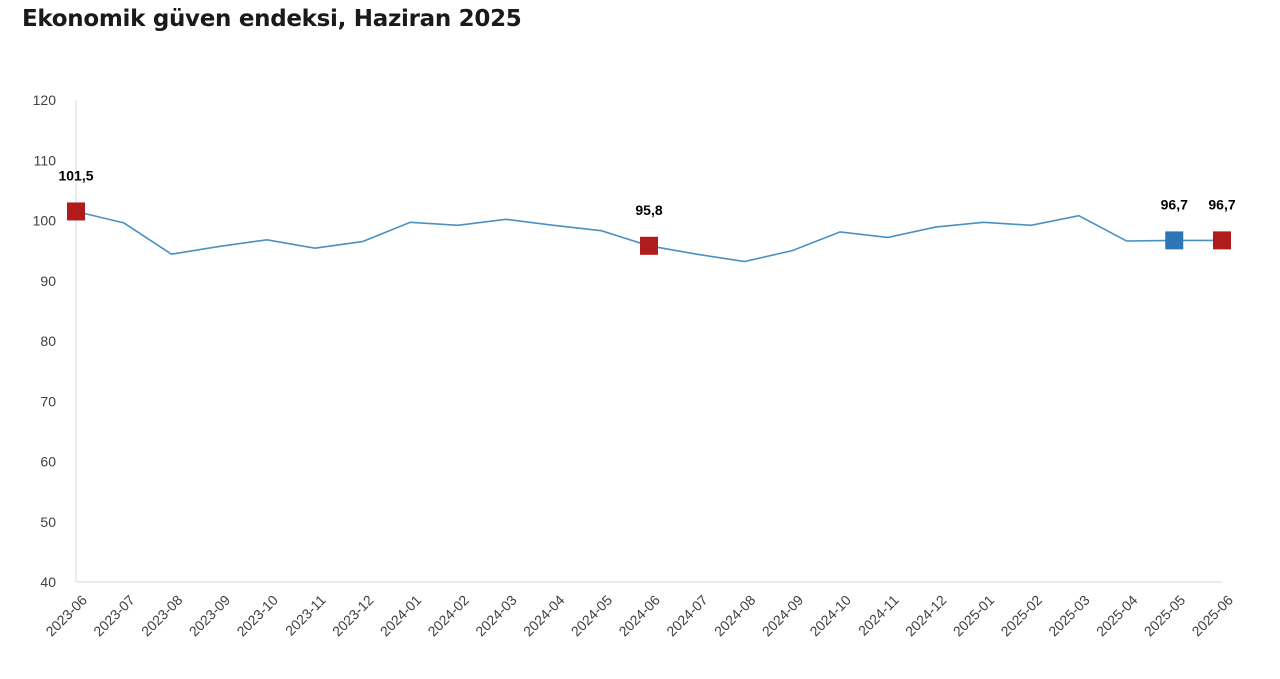  I want to click on x-tick-label: 2025-05, so click(1165, 616).